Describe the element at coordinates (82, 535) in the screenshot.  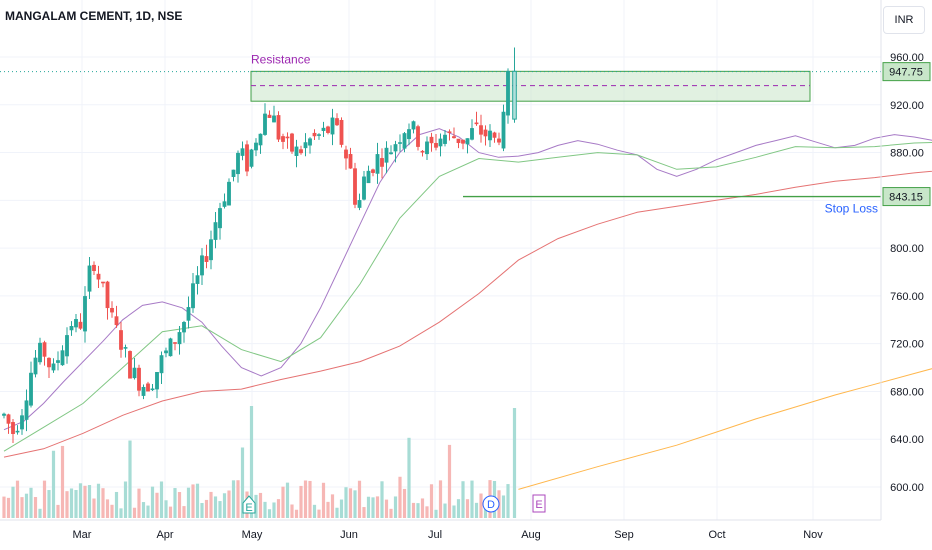
I see `time-tick-label: Mar` at that location.